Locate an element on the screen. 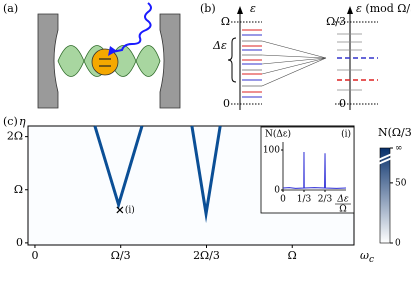  colorbar-tick-label: 0 is located at coordinates (398, 244).